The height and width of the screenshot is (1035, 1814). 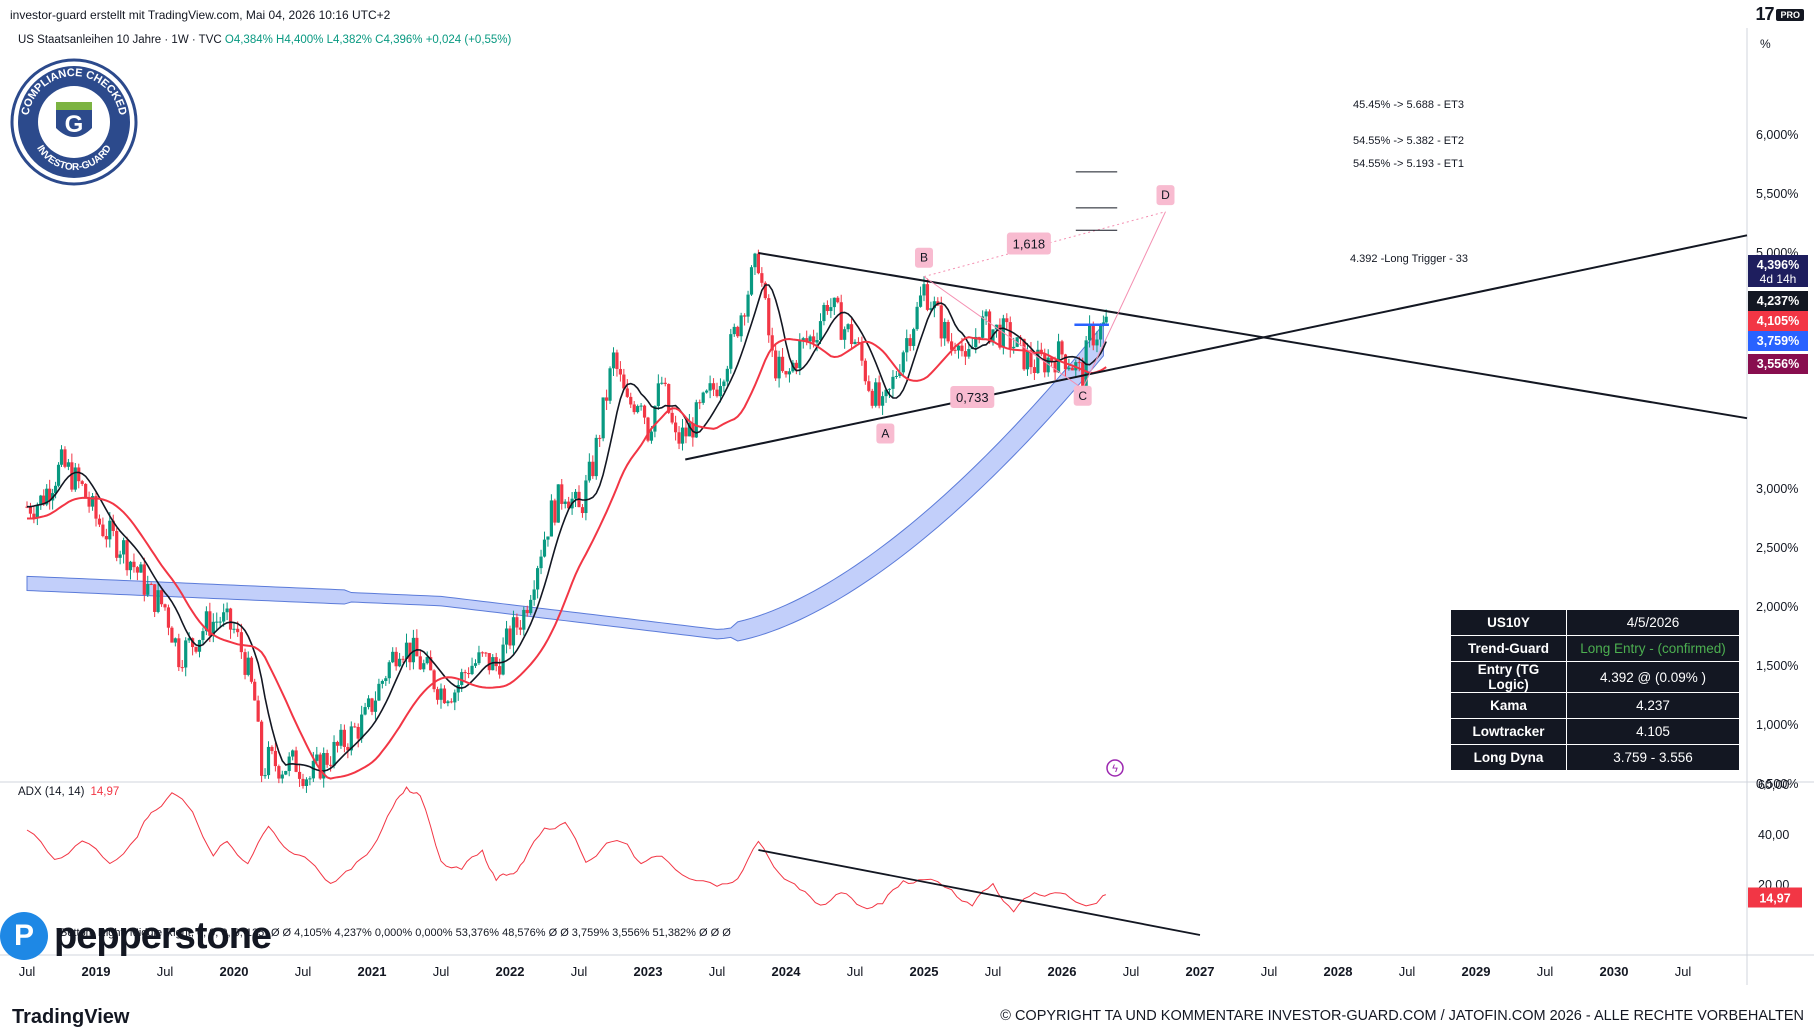 What do you see at coordinates (1778, 301) in the screenshot?
I see `price-badge-label: 4,237%` at bounding box center [1778, 301].